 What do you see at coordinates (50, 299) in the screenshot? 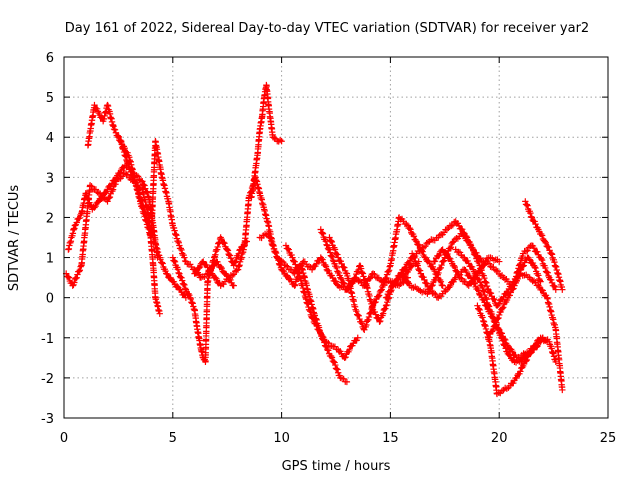
I see `y-tick-label: 0` at bounding box center [50, 299].